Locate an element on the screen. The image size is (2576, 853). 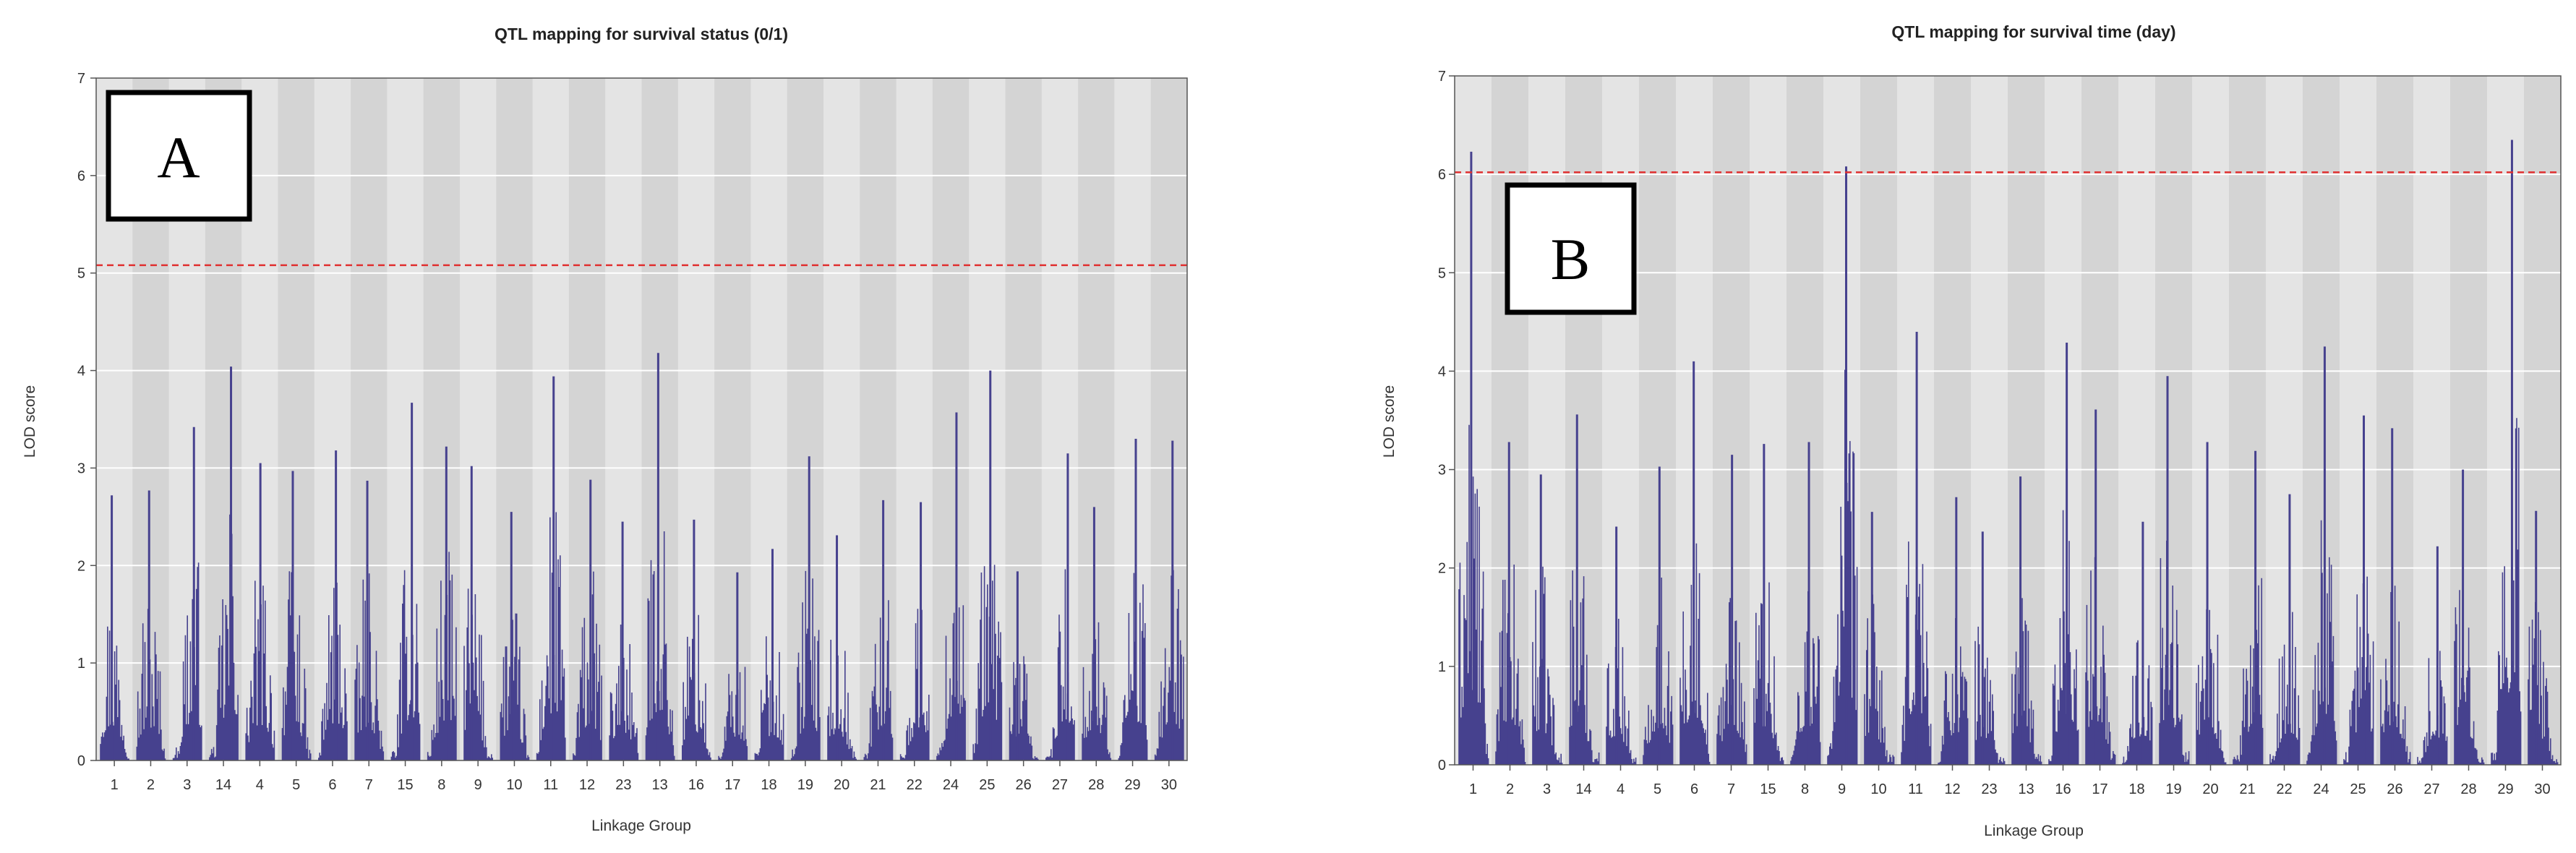
y-tick-label: 3 is located at coordinates (81, 468).